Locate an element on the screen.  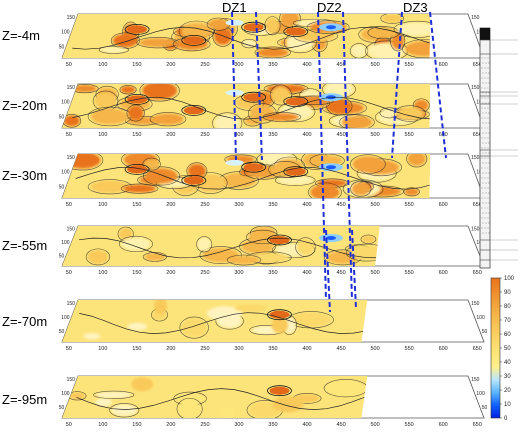
colorbar-tick-label: 40 is located at coordinates (507, 363).